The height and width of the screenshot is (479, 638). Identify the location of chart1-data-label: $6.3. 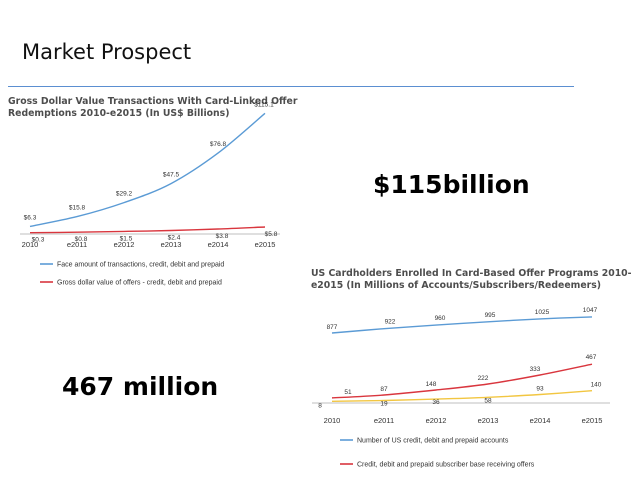
(30, 217).